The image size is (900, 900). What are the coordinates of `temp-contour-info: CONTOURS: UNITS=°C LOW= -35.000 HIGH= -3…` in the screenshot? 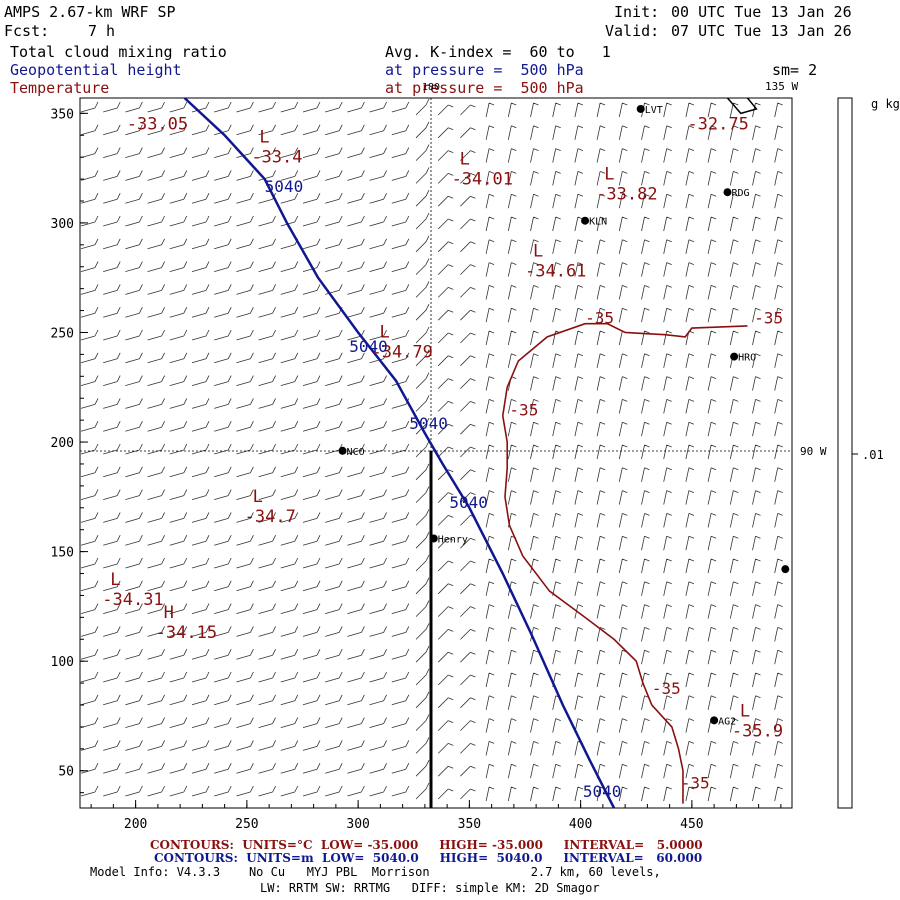 It's located at (426, 845).